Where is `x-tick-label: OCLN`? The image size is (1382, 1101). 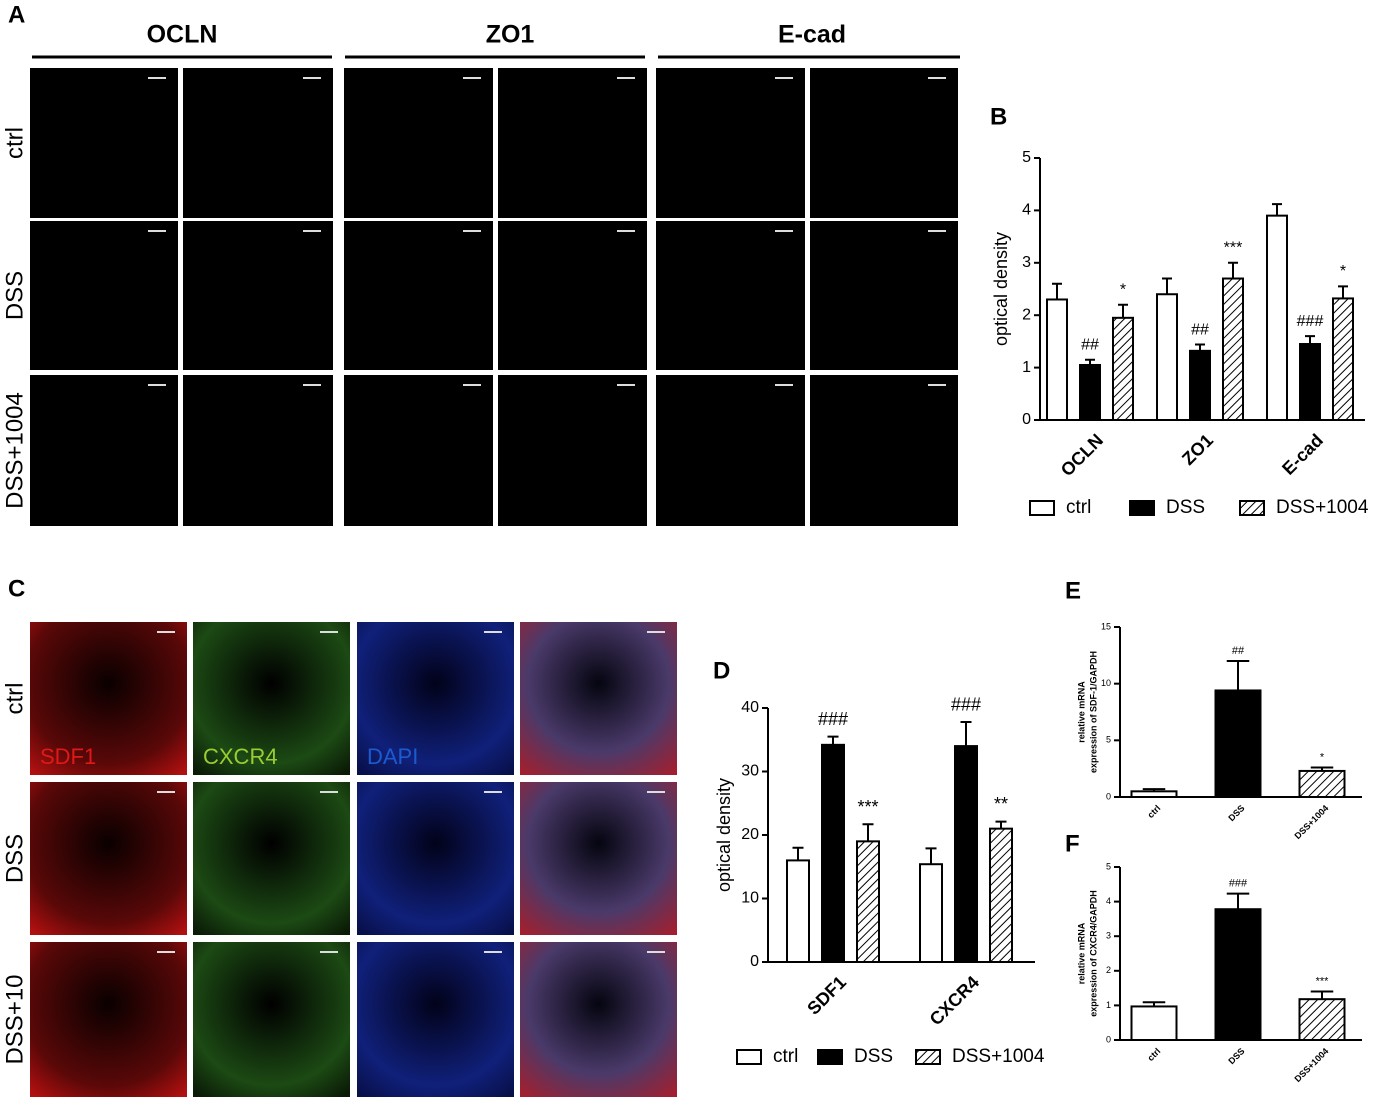
x-tick-label: OCLN is located at coordinates (1082, 455).